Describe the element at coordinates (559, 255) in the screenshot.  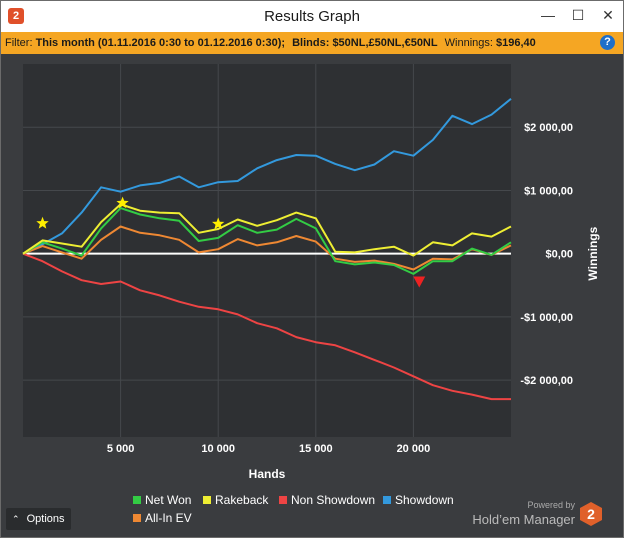
I see `y-tick-label: $0,00` at that location.